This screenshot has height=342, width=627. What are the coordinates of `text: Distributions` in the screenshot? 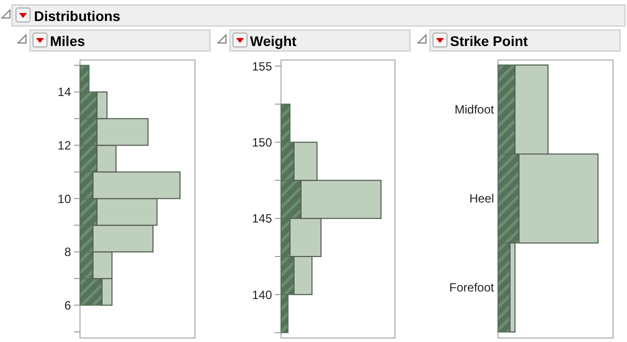 It's located at (77, 16).